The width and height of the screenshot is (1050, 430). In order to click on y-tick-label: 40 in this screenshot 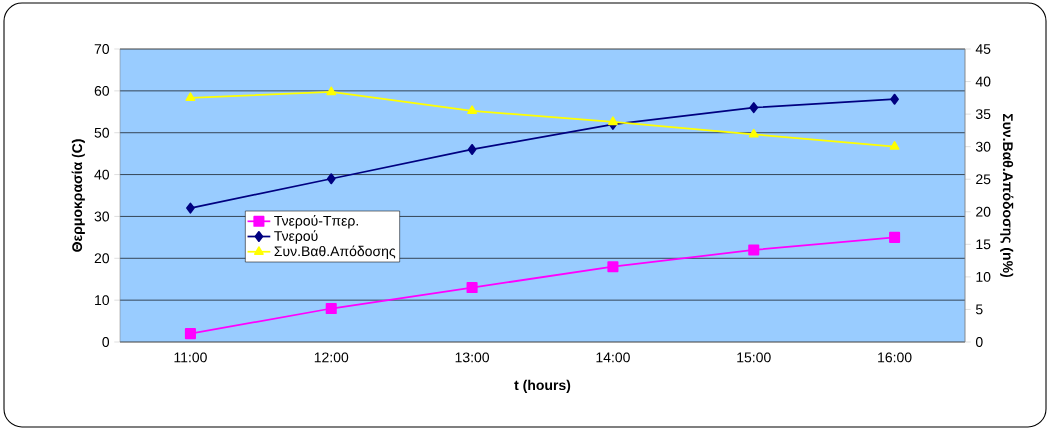, I will do `click(102, 174)`.